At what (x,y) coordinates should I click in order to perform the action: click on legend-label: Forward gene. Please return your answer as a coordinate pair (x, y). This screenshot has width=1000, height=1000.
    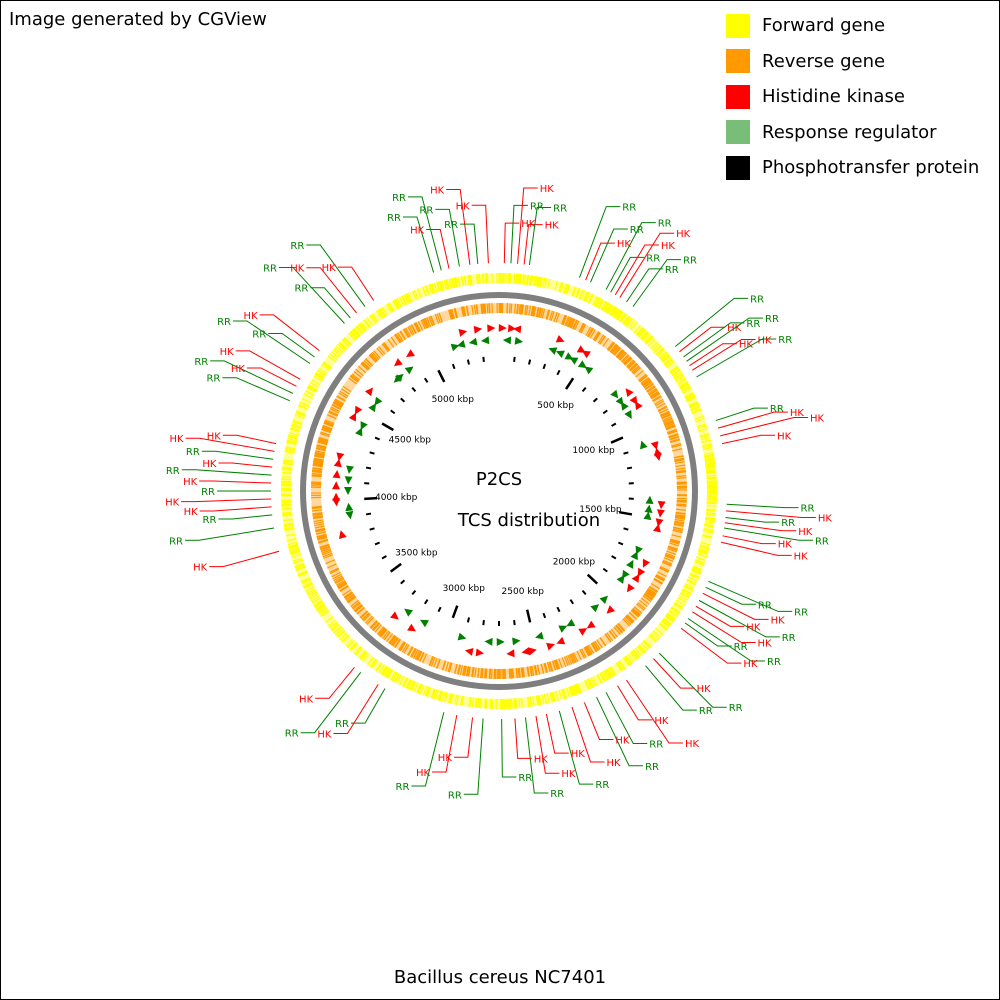
    Looking at the image, I should click on (824, 26).